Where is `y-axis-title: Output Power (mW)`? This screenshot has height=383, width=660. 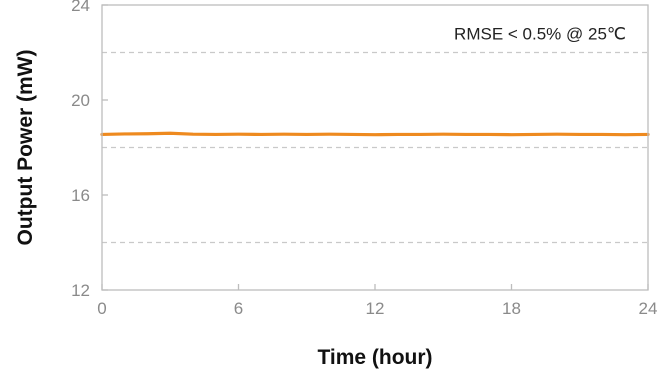 y-axis-title: Output Power (mW) is located at coordinates (25, 148).